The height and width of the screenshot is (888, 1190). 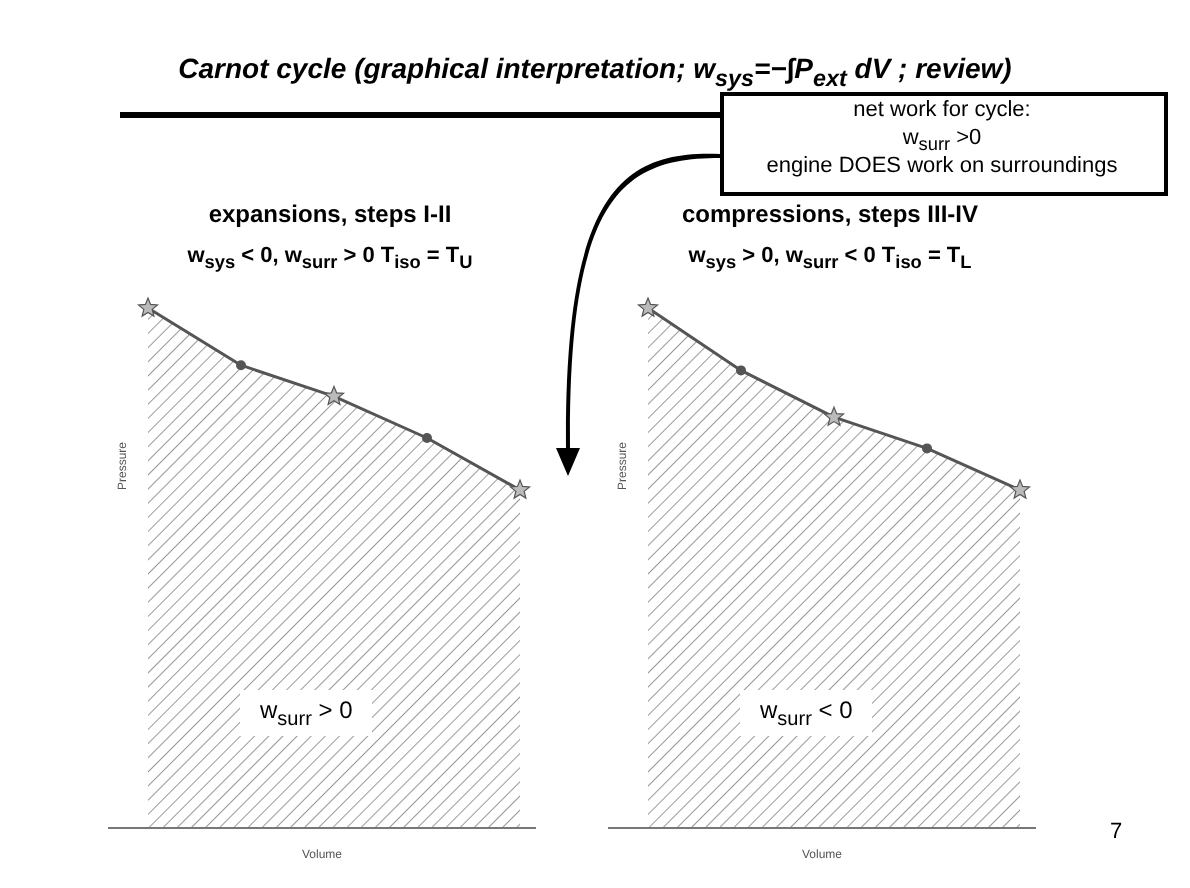 I want to click on text: w$_{surr}$ >0, so click(x=942, y=140).